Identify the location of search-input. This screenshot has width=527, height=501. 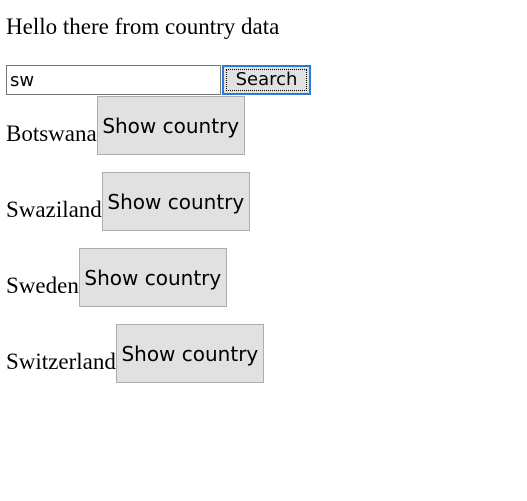
(113, 80).